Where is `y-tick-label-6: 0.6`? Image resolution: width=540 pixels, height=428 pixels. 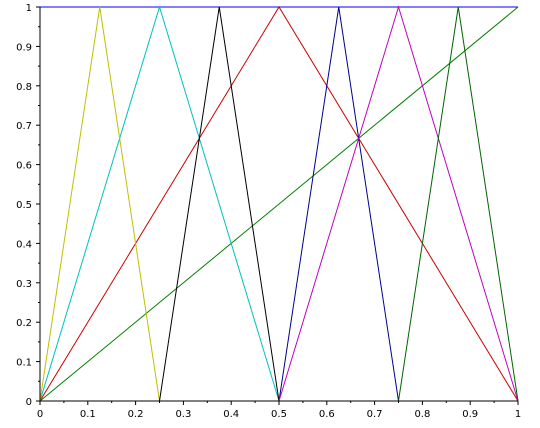 y-tick-label-6: 0.6 is located at coordinates (24, 166).